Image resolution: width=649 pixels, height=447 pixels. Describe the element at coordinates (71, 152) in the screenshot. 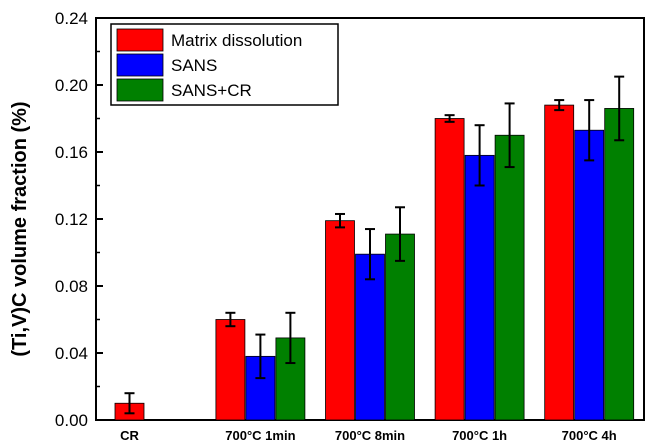

I see `y-tick-label: 0.16` at that location.